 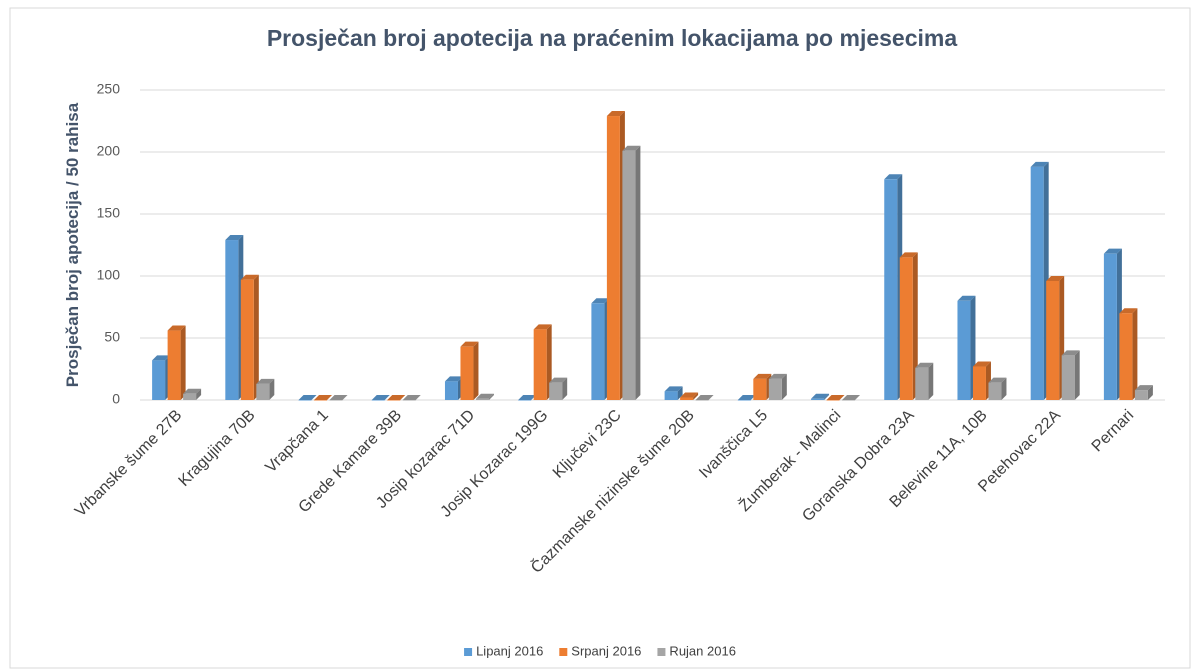 What do you see at coordinates (702, 650) in the screenshot?
I see `legend-label: Rujan 2016` at bounding box center [702, 650].